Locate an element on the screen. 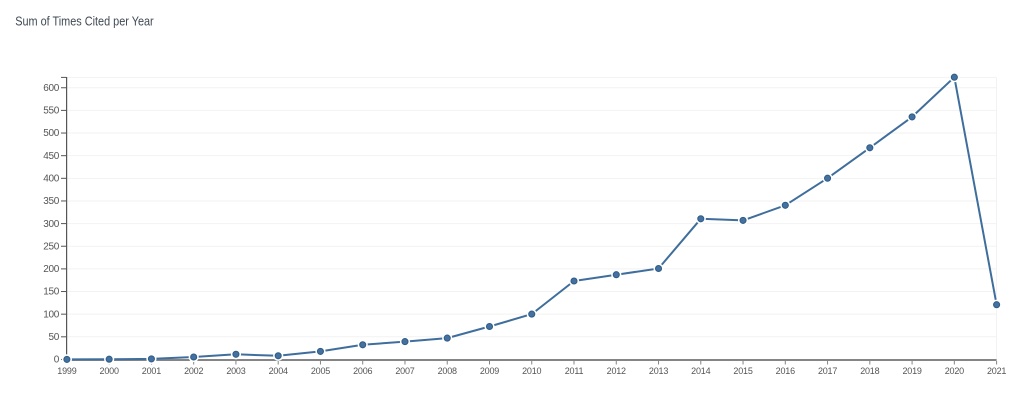 The width and height of the screenshot is (1035, 406). svg-text: 2003 is located at coordinates (235, 371).